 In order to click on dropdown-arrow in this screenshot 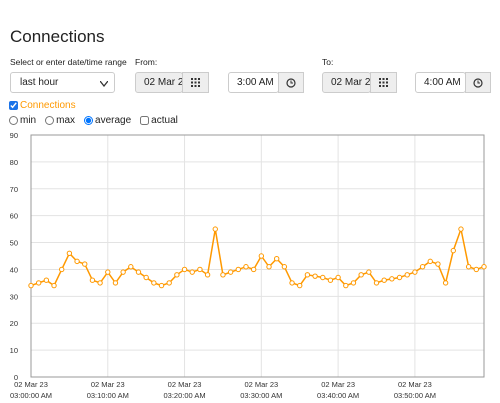, I will do `click(104, 84)`.